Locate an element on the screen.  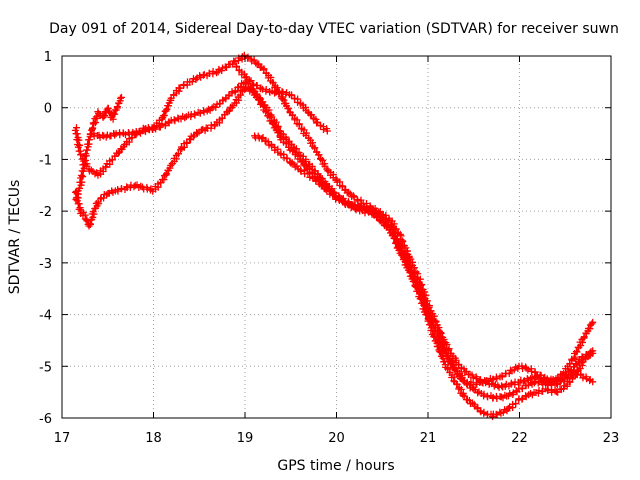
x-tick-label: 21 is located at coordinates (428, 438).